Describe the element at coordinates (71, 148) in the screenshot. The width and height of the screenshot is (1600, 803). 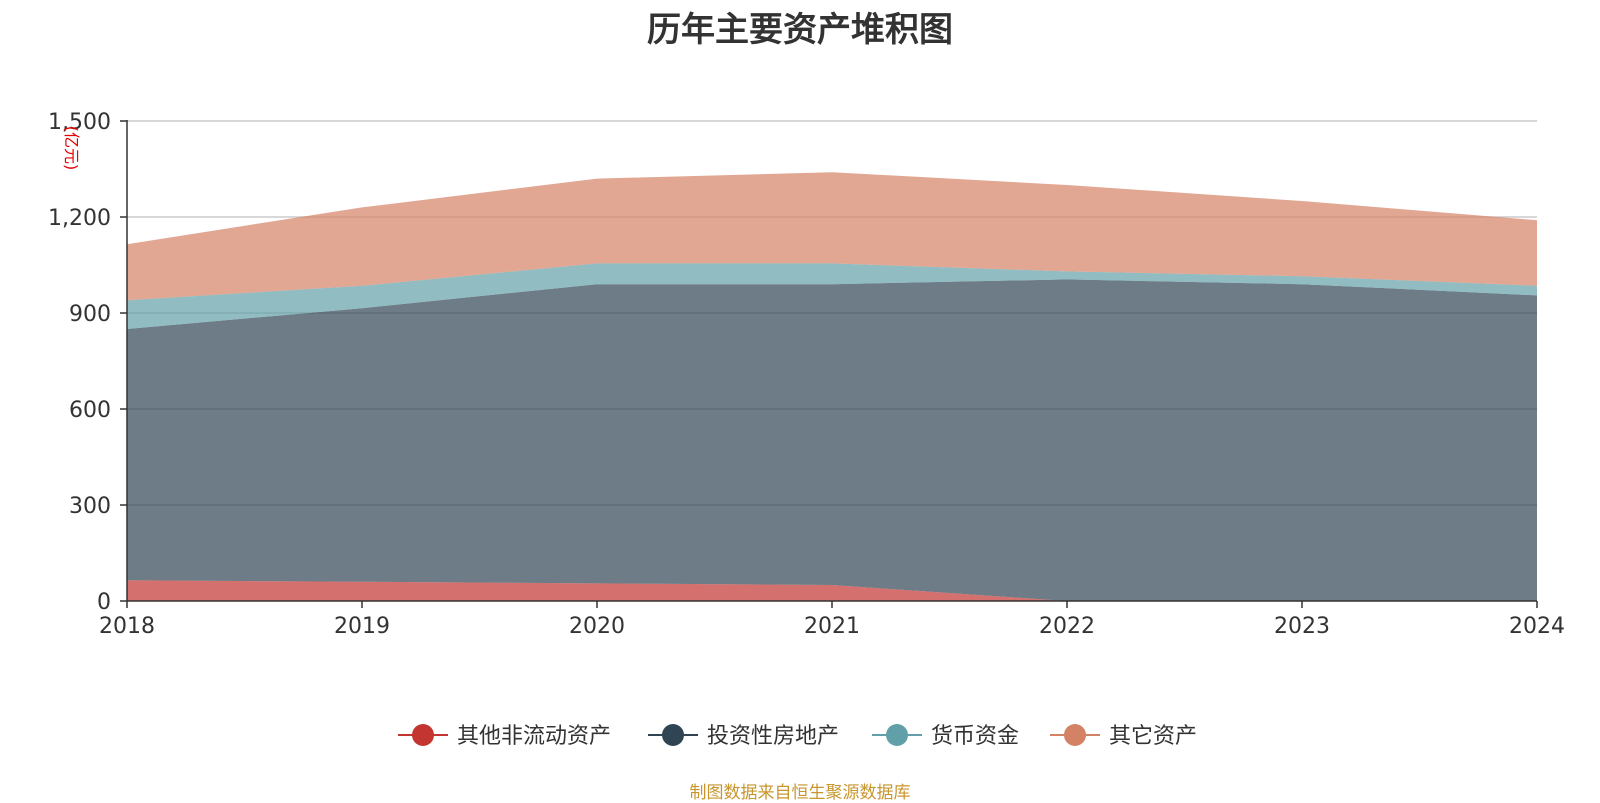
I see `y-axis-unit-label: (亿元)` at that location.